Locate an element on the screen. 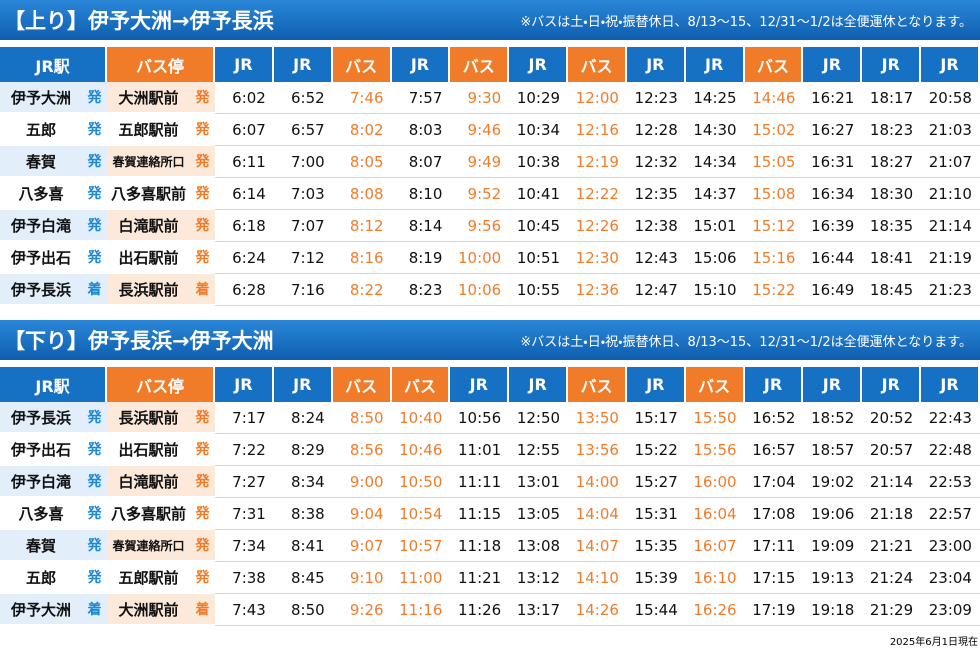 The height and width of the screenshot is (648, 980). time: 10:46 is located at coordinates (421, 450).